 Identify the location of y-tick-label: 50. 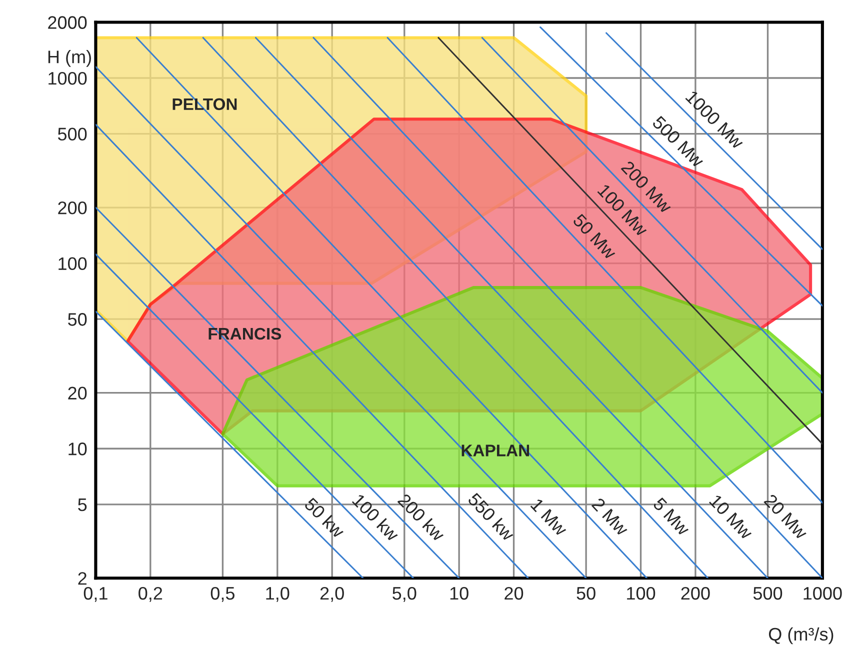
(77, 319).